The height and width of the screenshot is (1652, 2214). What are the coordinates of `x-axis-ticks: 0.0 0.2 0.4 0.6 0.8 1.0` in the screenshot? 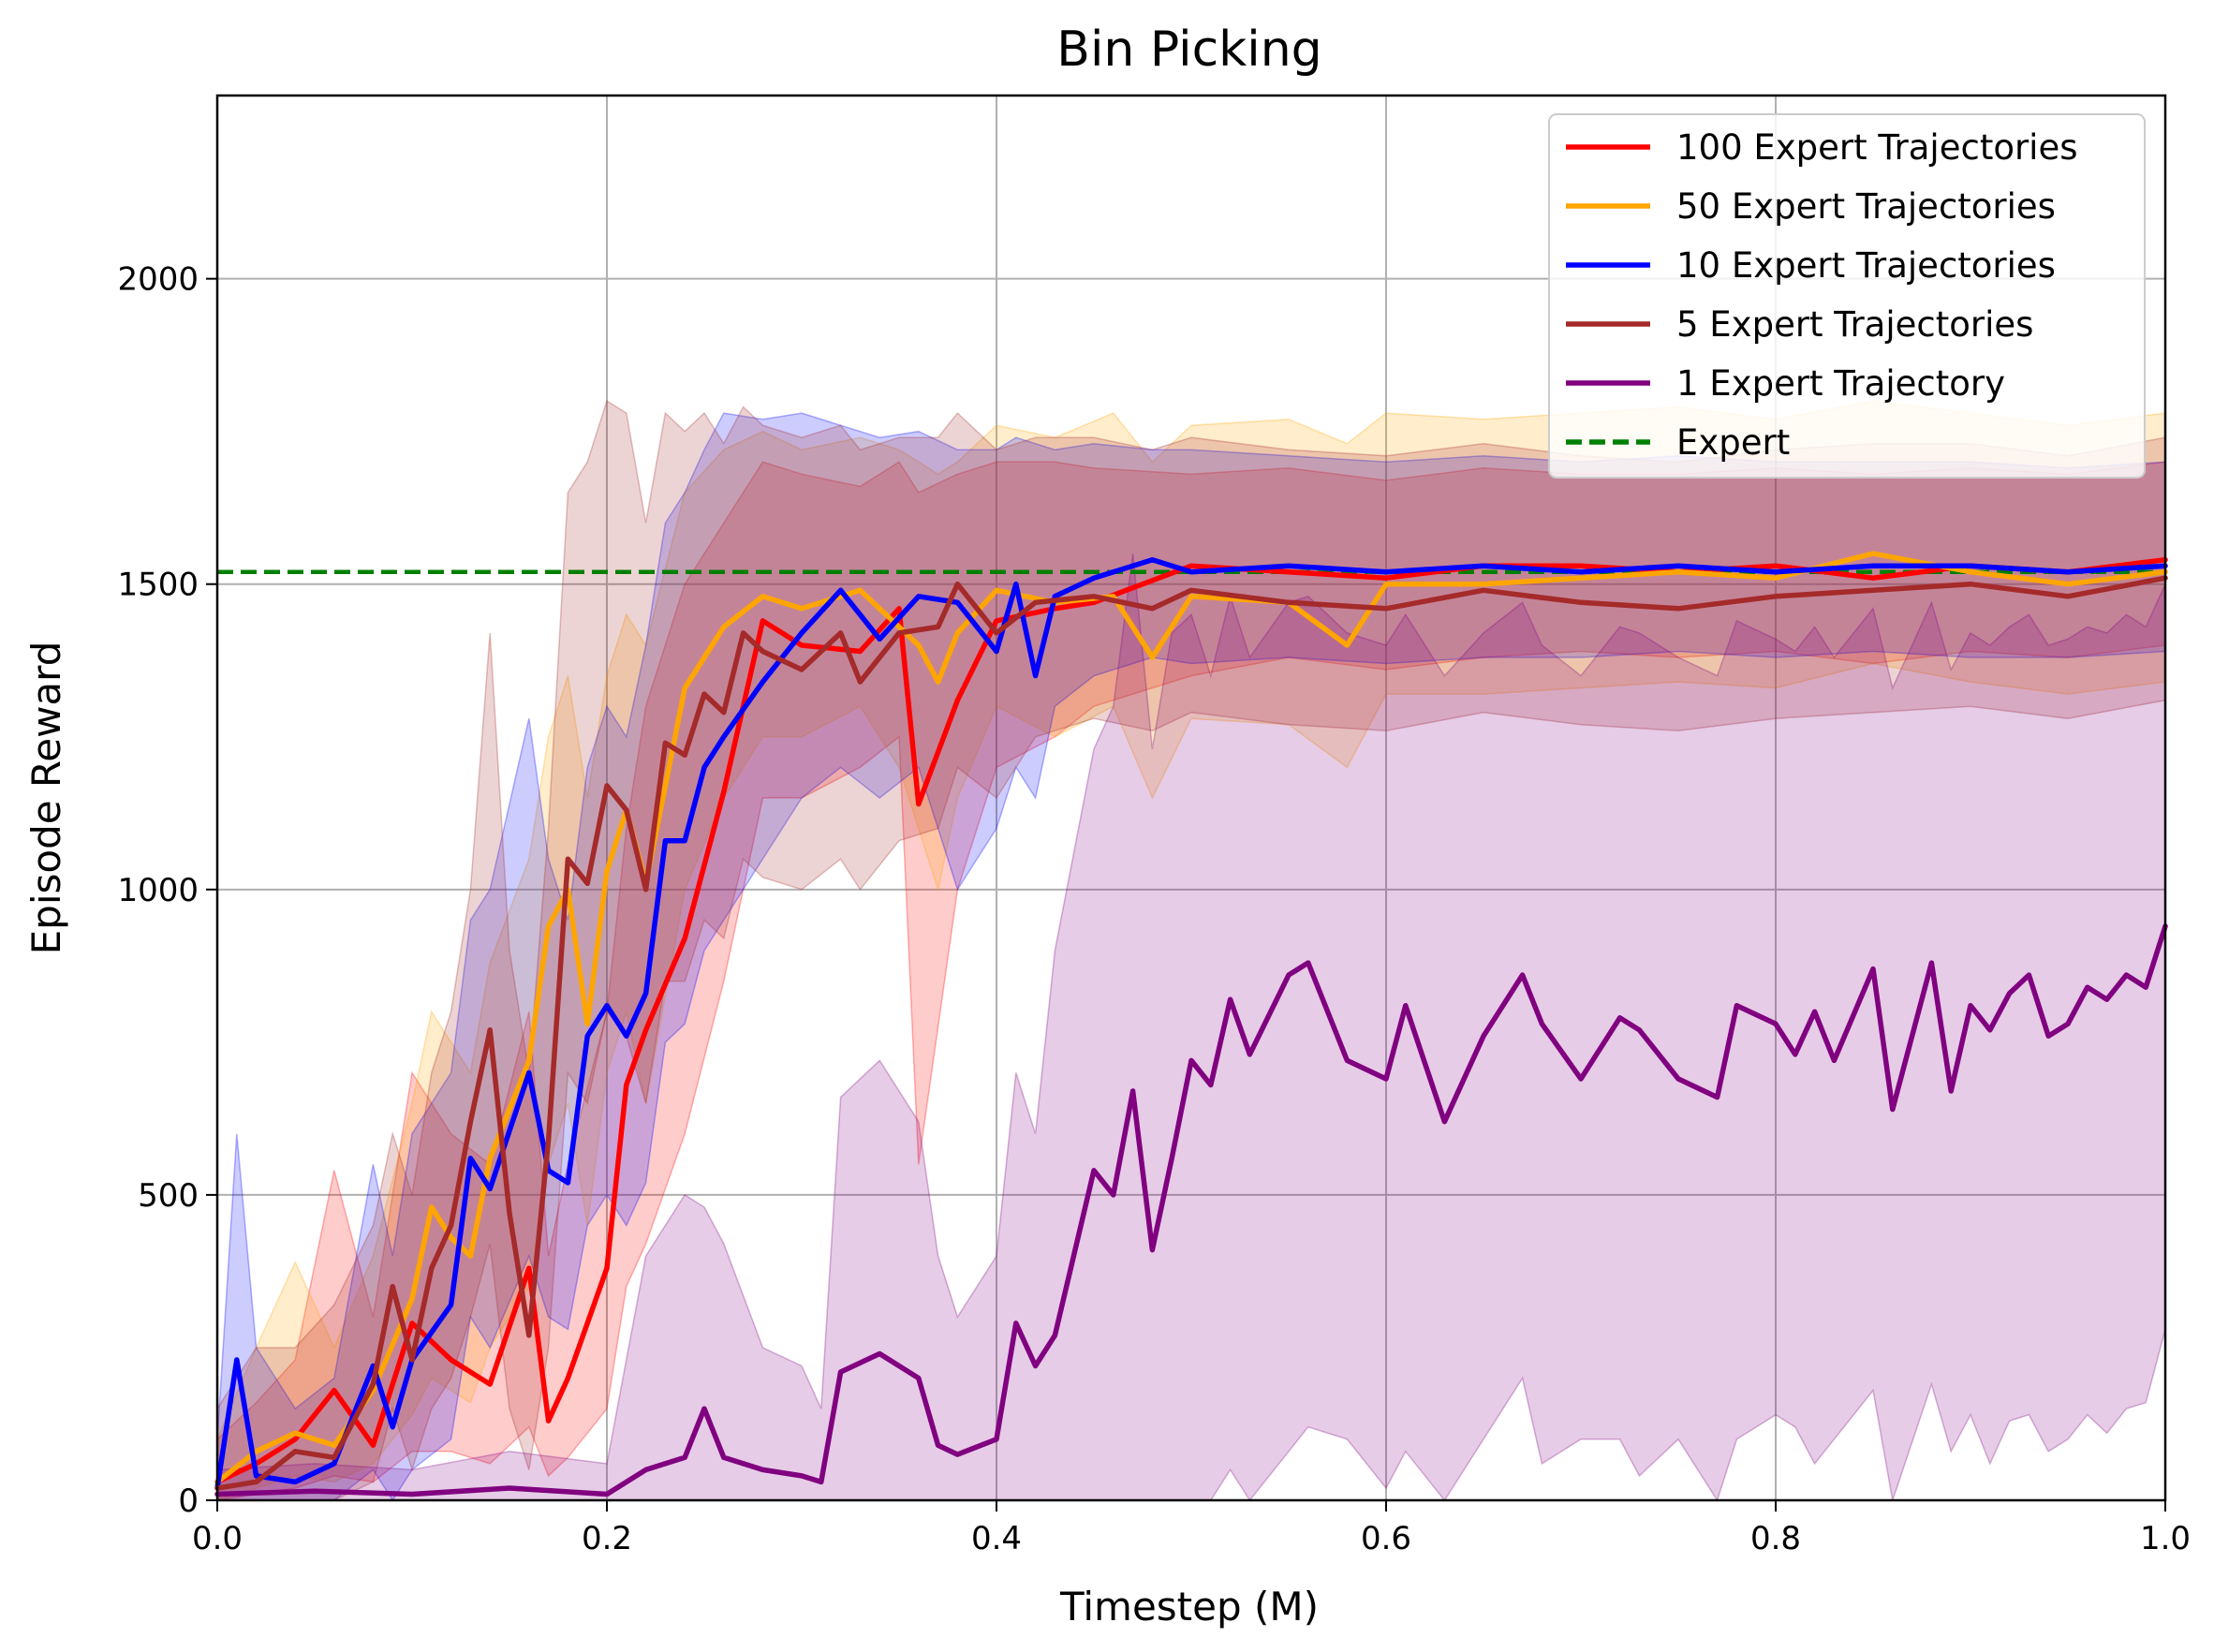 It's located at (1191, 1528).